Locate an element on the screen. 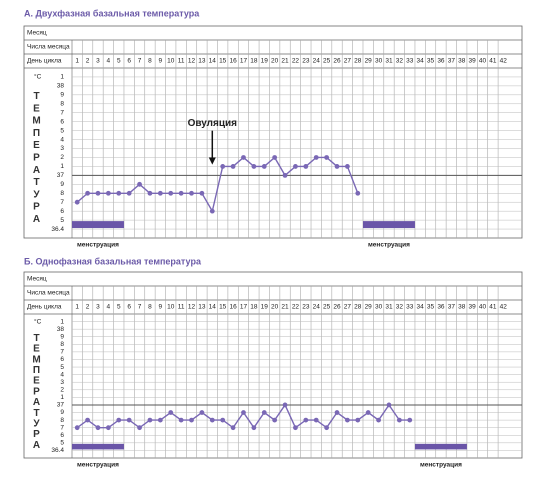 Image resolution: width=541 pixels, height=484 pixels. x-tick-label: 12 is located at coordinates (192, 307).